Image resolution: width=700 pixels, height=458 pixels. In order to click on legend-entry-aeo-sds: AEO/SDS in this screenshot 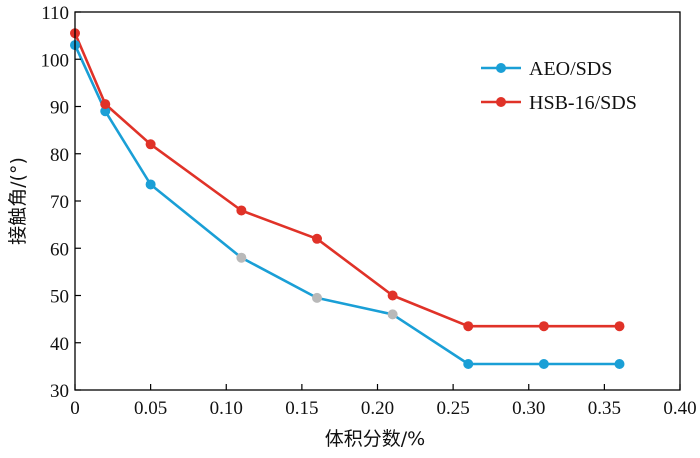, I will do `click(546, 69)`.